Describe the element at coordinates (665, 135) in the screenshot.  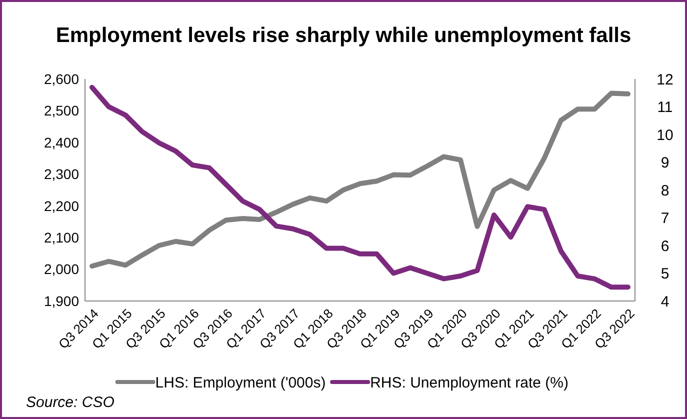
I see `y2-tick-label: 10` at that location.